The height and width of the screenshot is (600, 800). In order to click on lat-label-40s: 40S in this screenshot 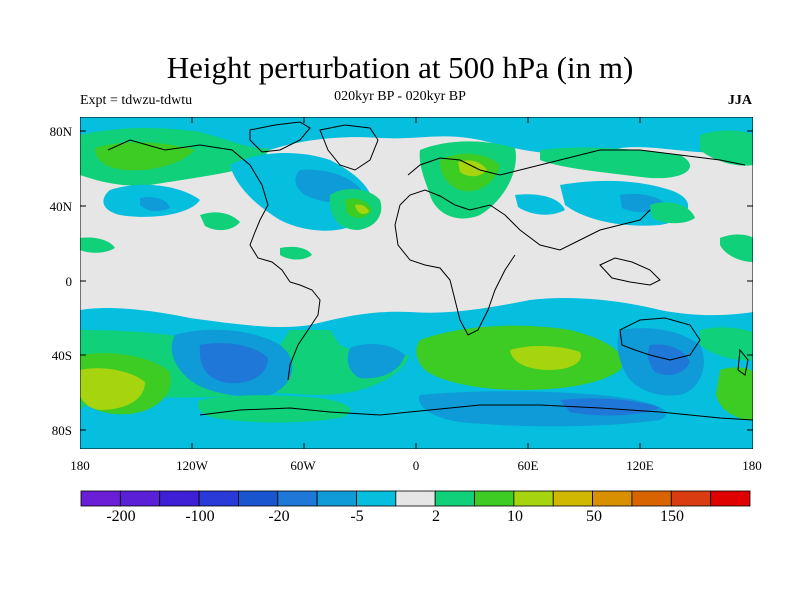, I will do `click(61, 355)`.